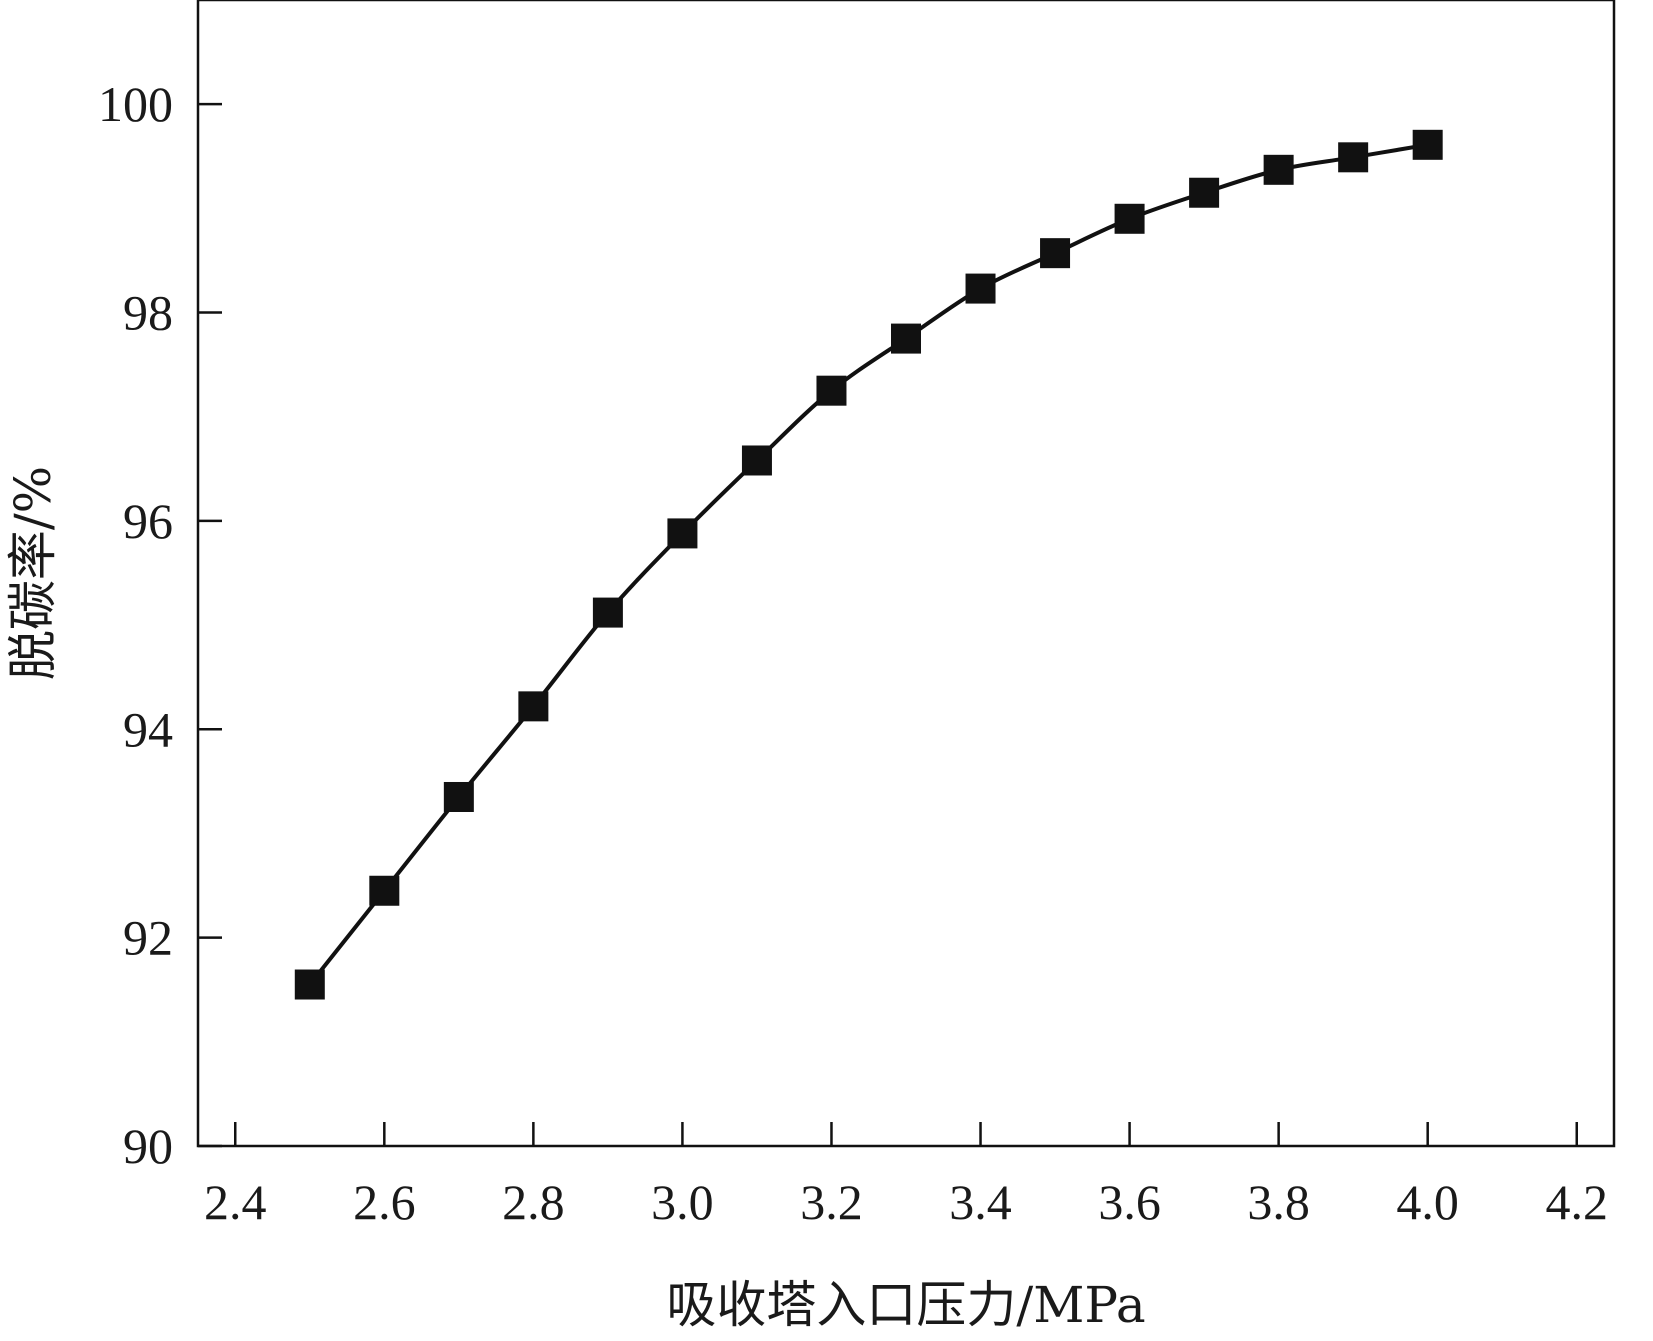 Image resolution: width=1653 pixels, height=1341 pixels. What do you see at coordinates (160, 625) in the screenshot?
I see `y-axis-ticks: 90 92 94 96 98 100` at bounding box center [160, 625].